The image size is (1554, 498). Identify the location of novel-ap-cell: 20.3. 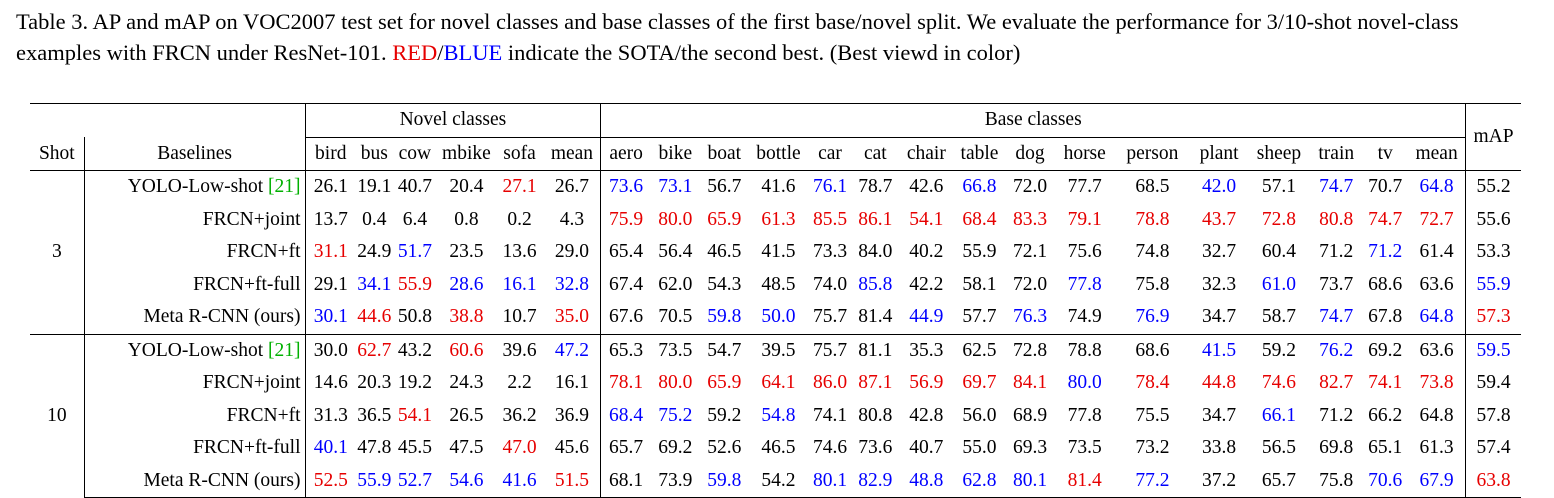
(374, 383).